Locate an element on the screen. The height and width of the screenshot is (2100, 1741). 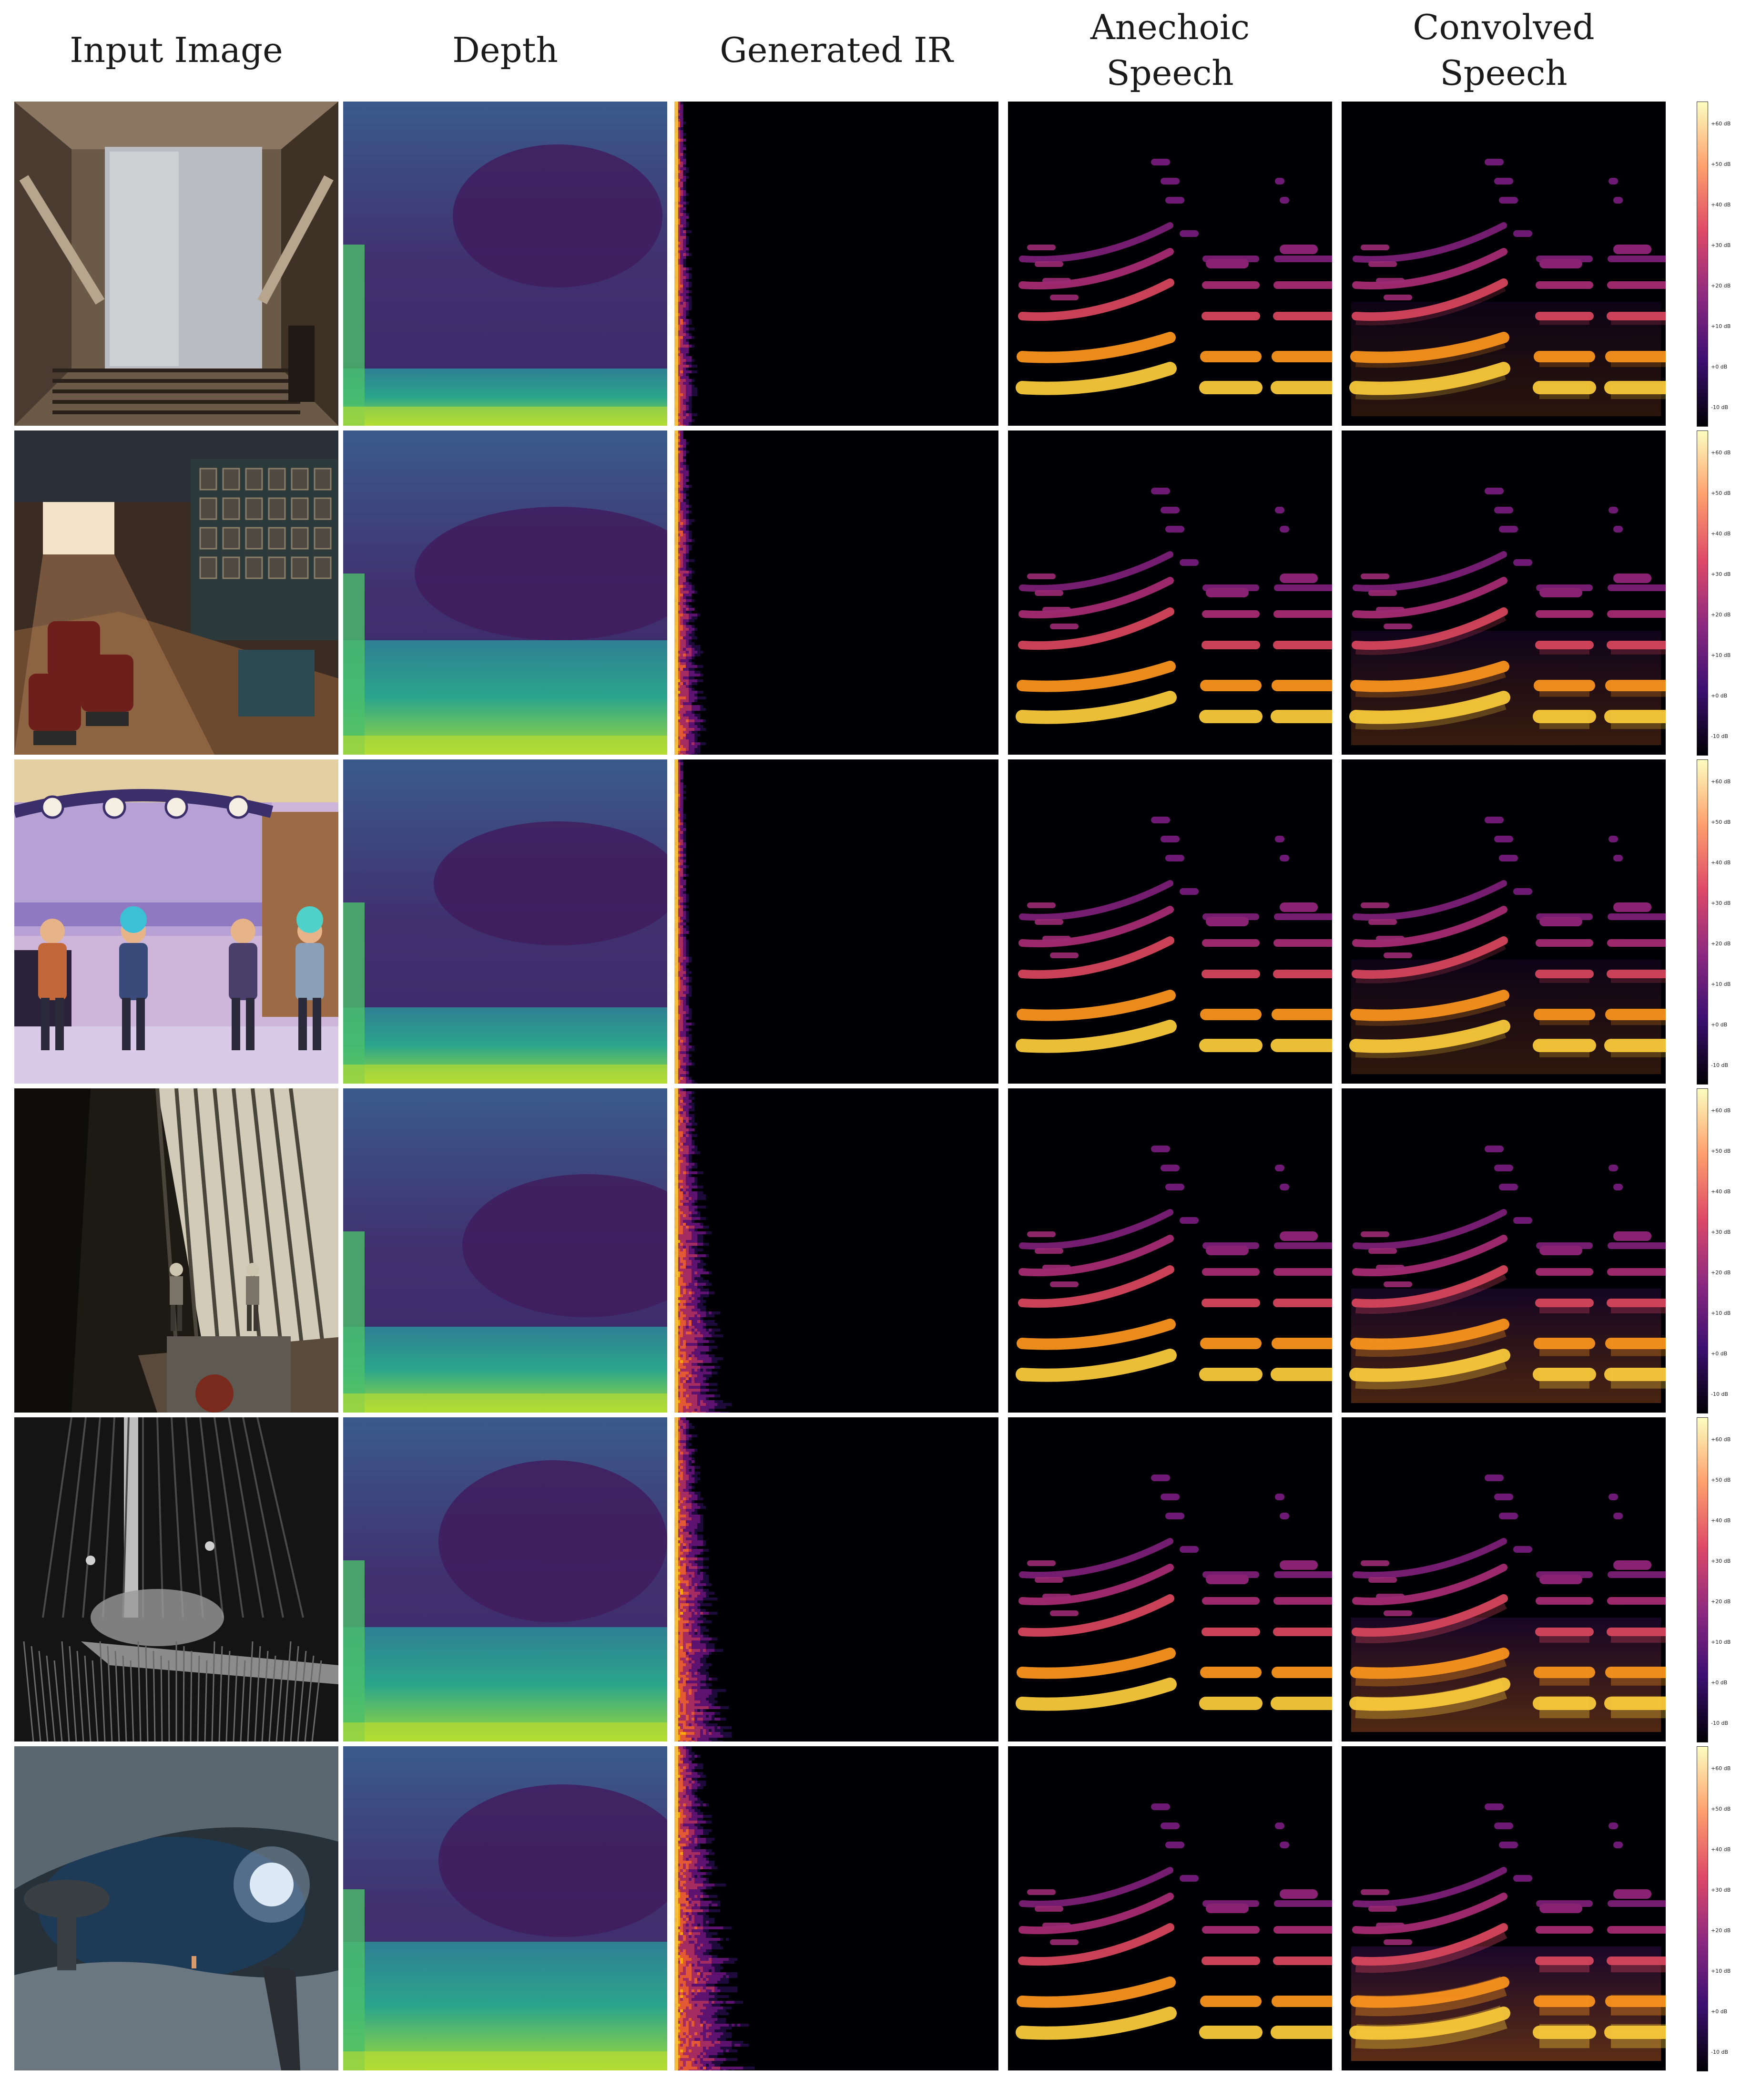
column-header-generated-ir: Generated IR is located at coordinates (836, 50).